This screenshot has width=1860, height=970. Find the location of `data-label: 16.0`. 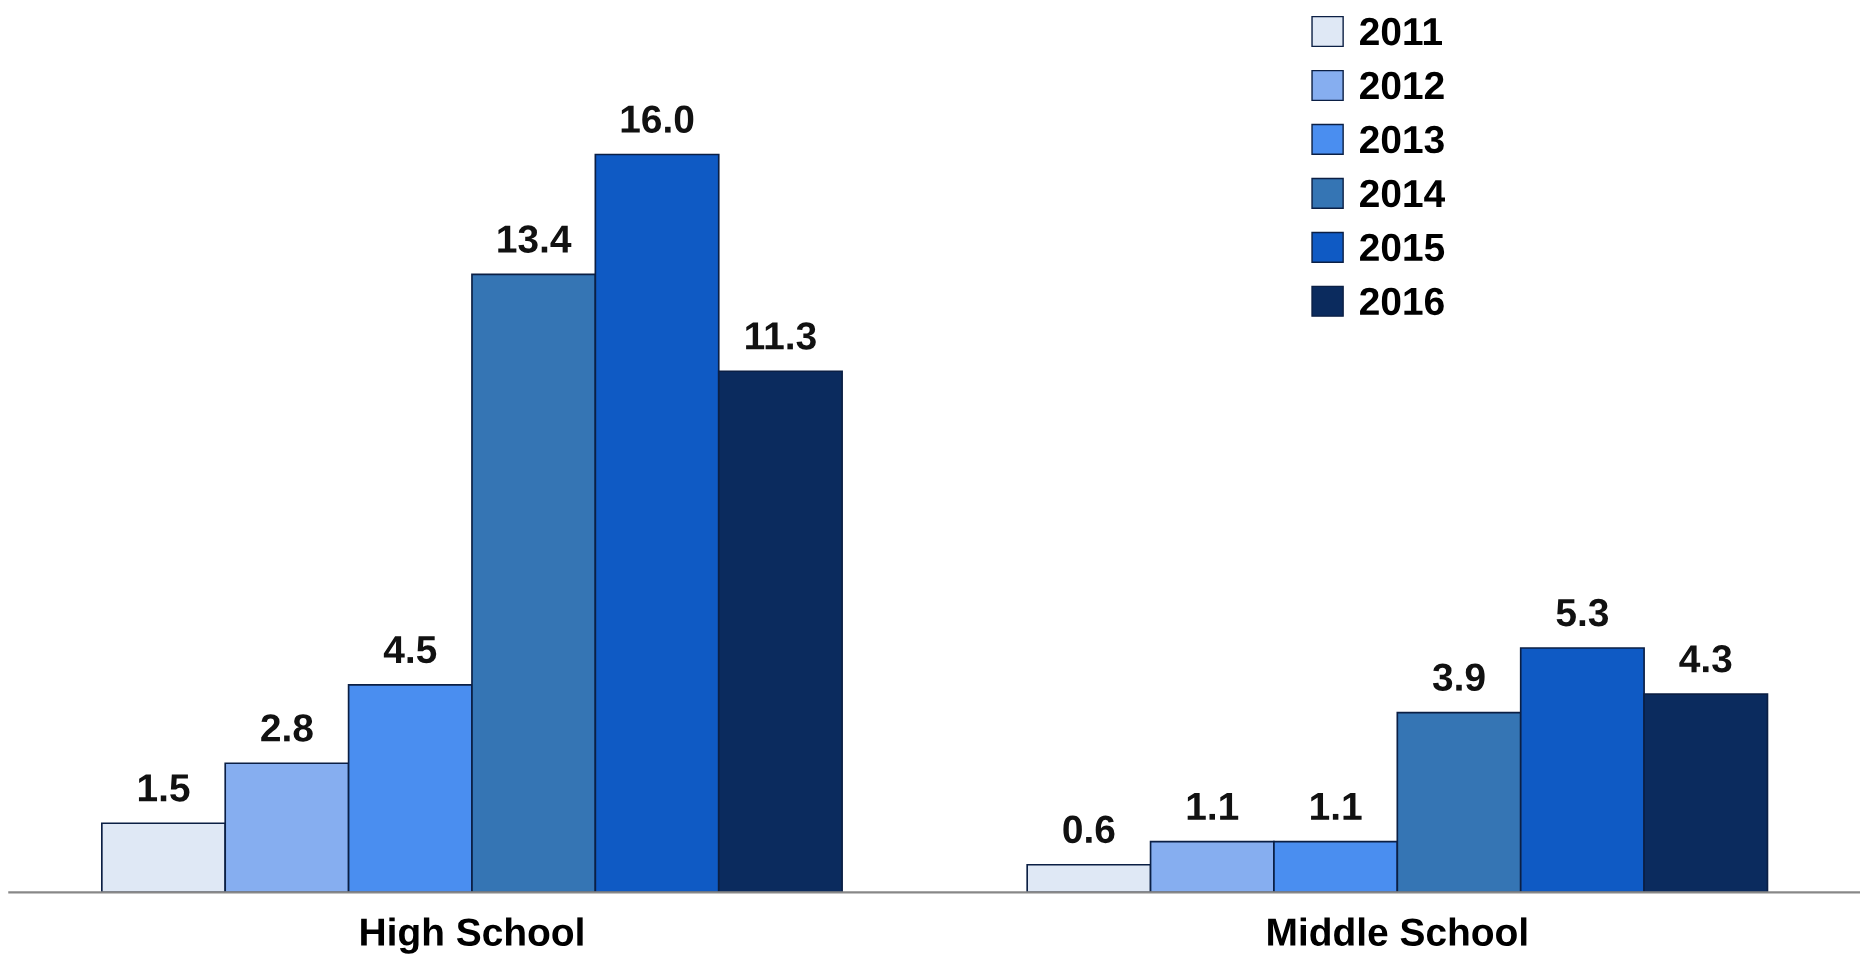

data-label: 16.0 is located at coordinates (657, 119).